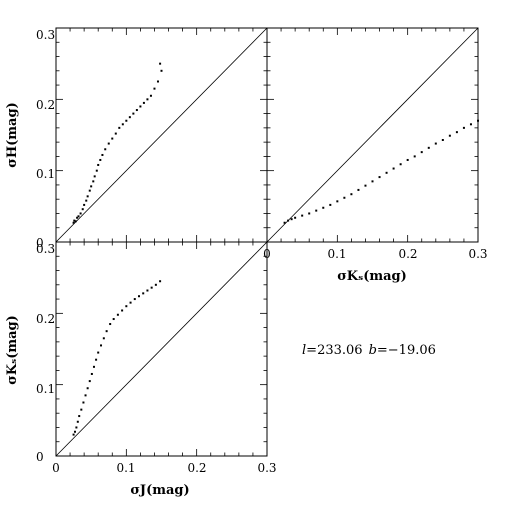  What do you see at coordinates (45, 105) in the screenshot?
I see `panel-h-vs-j-ytick-label: 0.2` at bounding box center [45, 105].